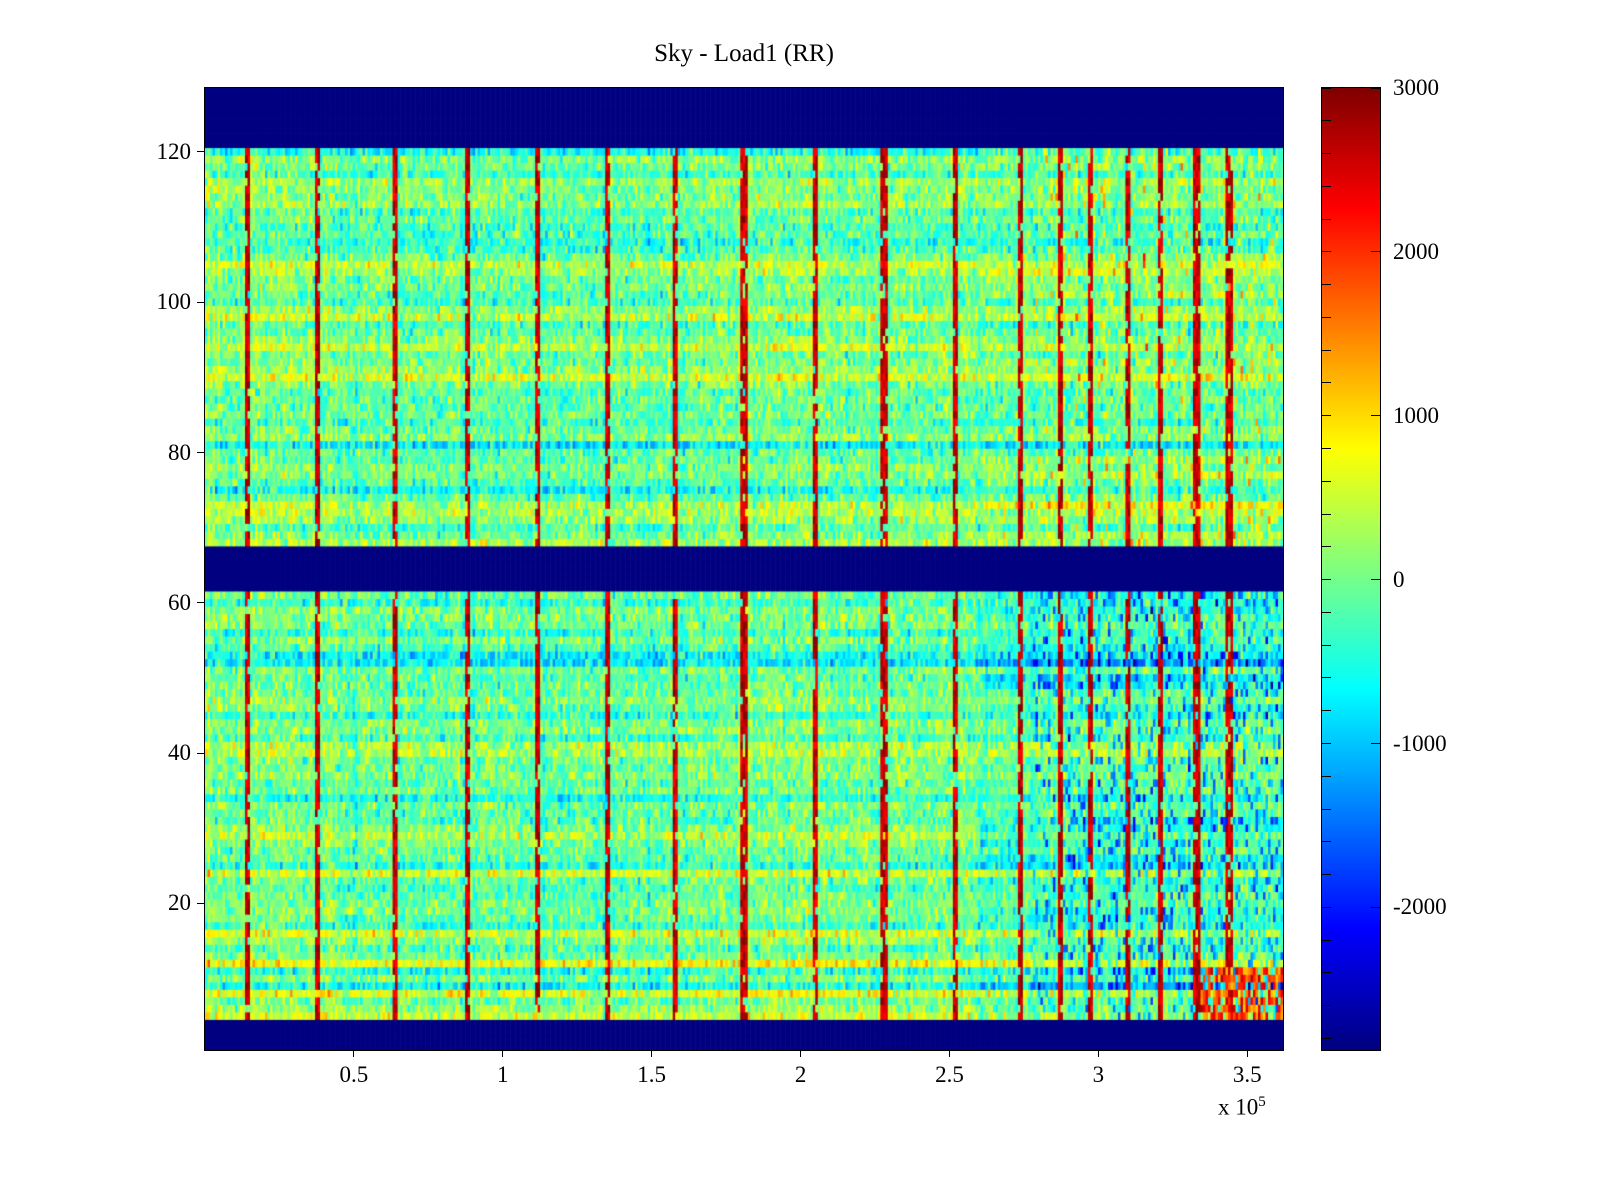 This screenshot has height=1200, width=1600. I want to click on y-tick-label: 20, so click(179, 903).